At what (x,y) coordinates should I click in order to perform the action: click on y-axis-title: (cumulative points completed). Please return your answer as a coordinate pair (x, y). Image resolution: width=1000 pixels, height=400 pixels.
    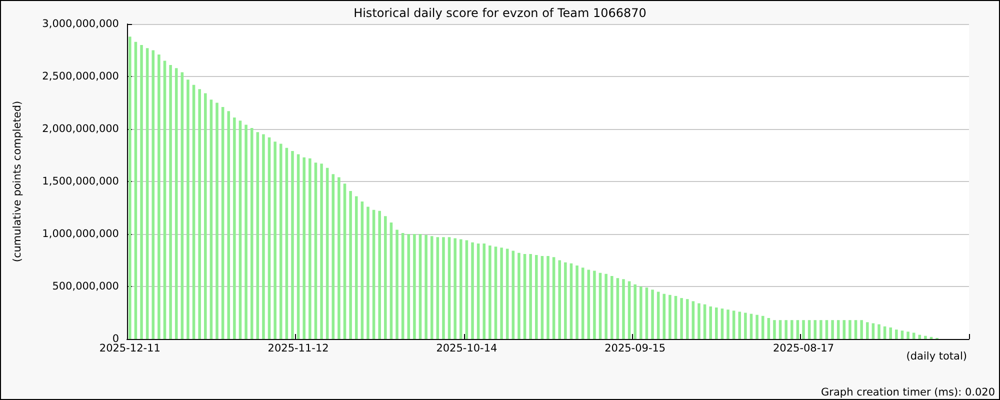
    Looking at the image, I should click on (18, 181).